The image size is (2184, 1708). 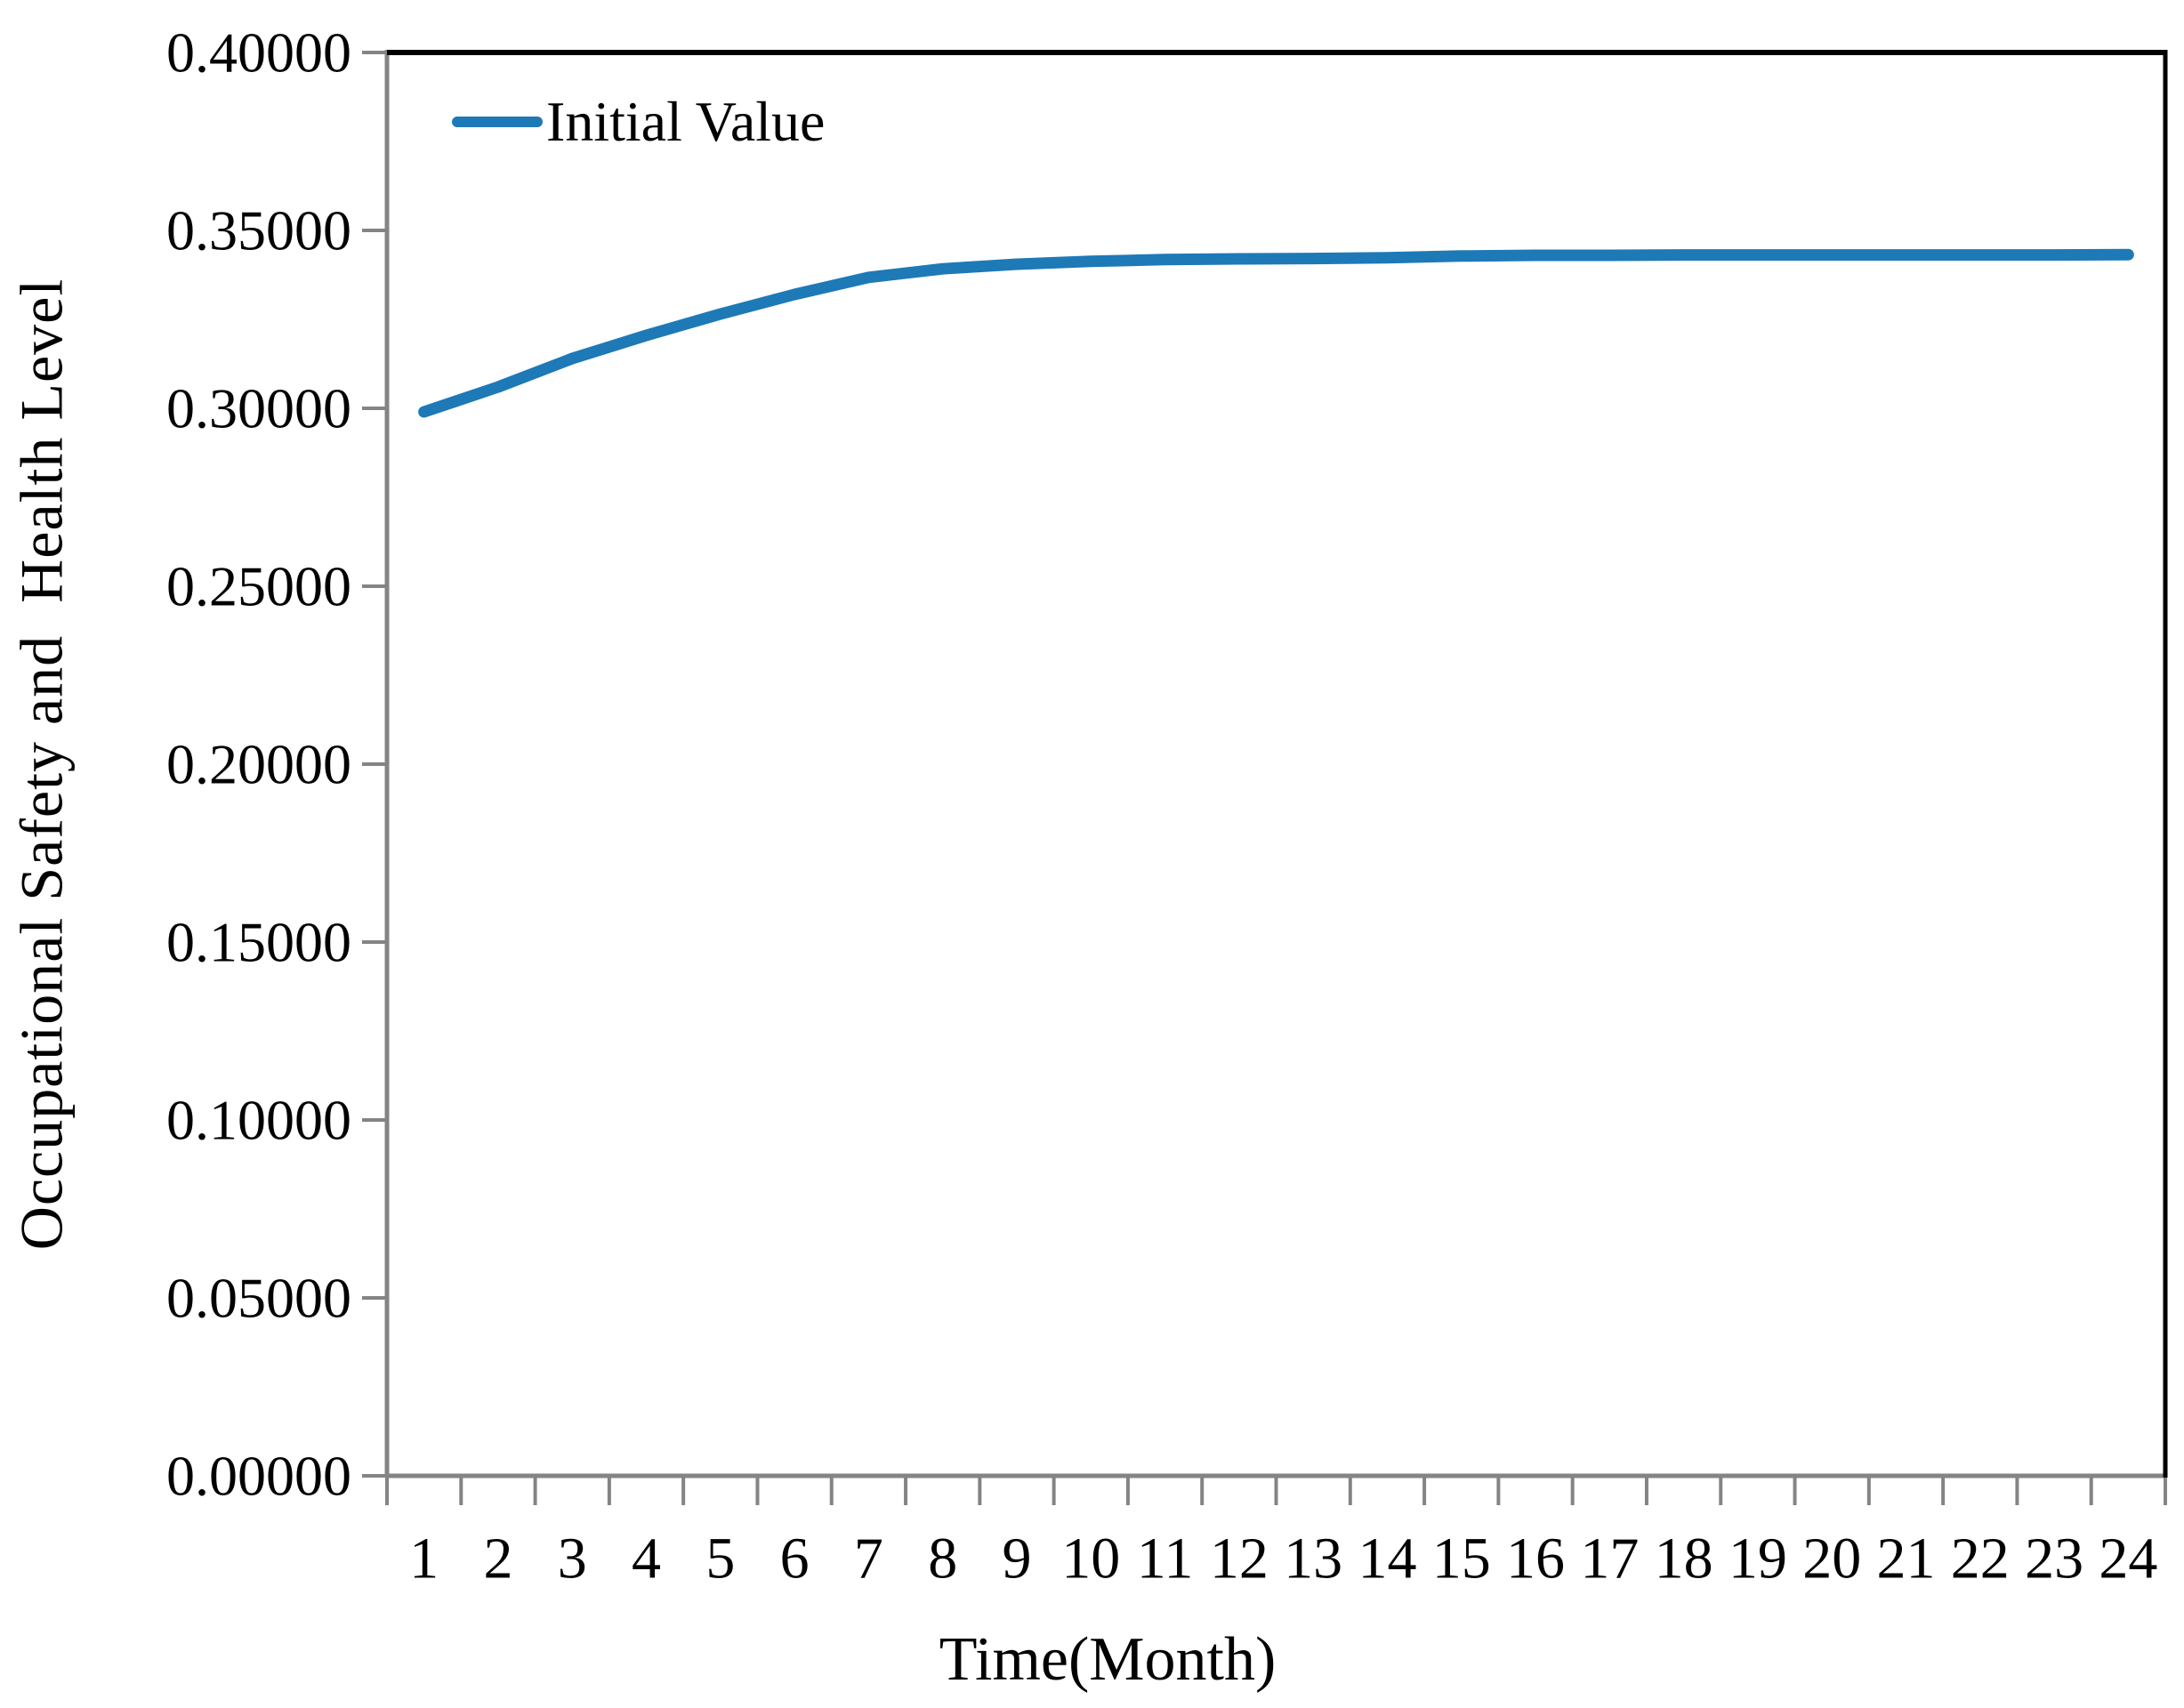 I want to click on y-tick-label: 0.35000, so click(x=258, y=230).